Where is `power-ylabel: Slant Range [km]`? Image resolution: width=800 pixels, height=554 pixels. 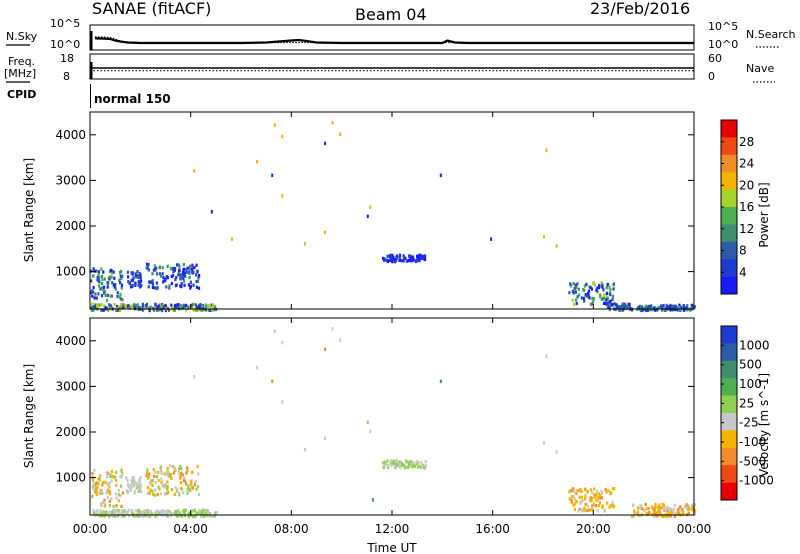 power-ylabel: Slant Range [km] is located at coordinates (29, 210).